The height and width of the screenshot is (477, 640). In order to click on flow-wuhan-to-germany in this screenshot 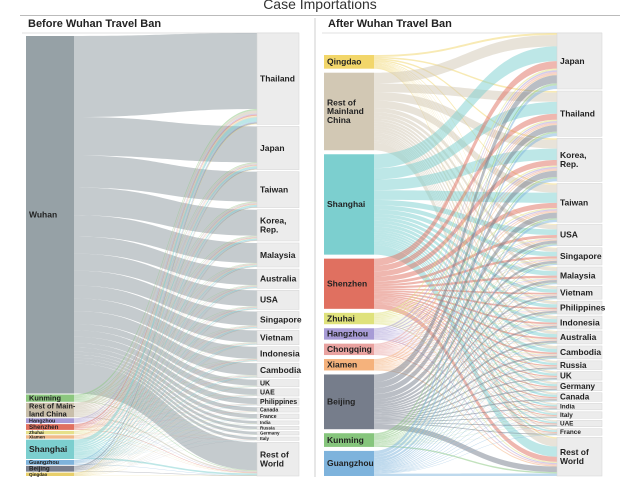, I will do `click(165, 396)`.